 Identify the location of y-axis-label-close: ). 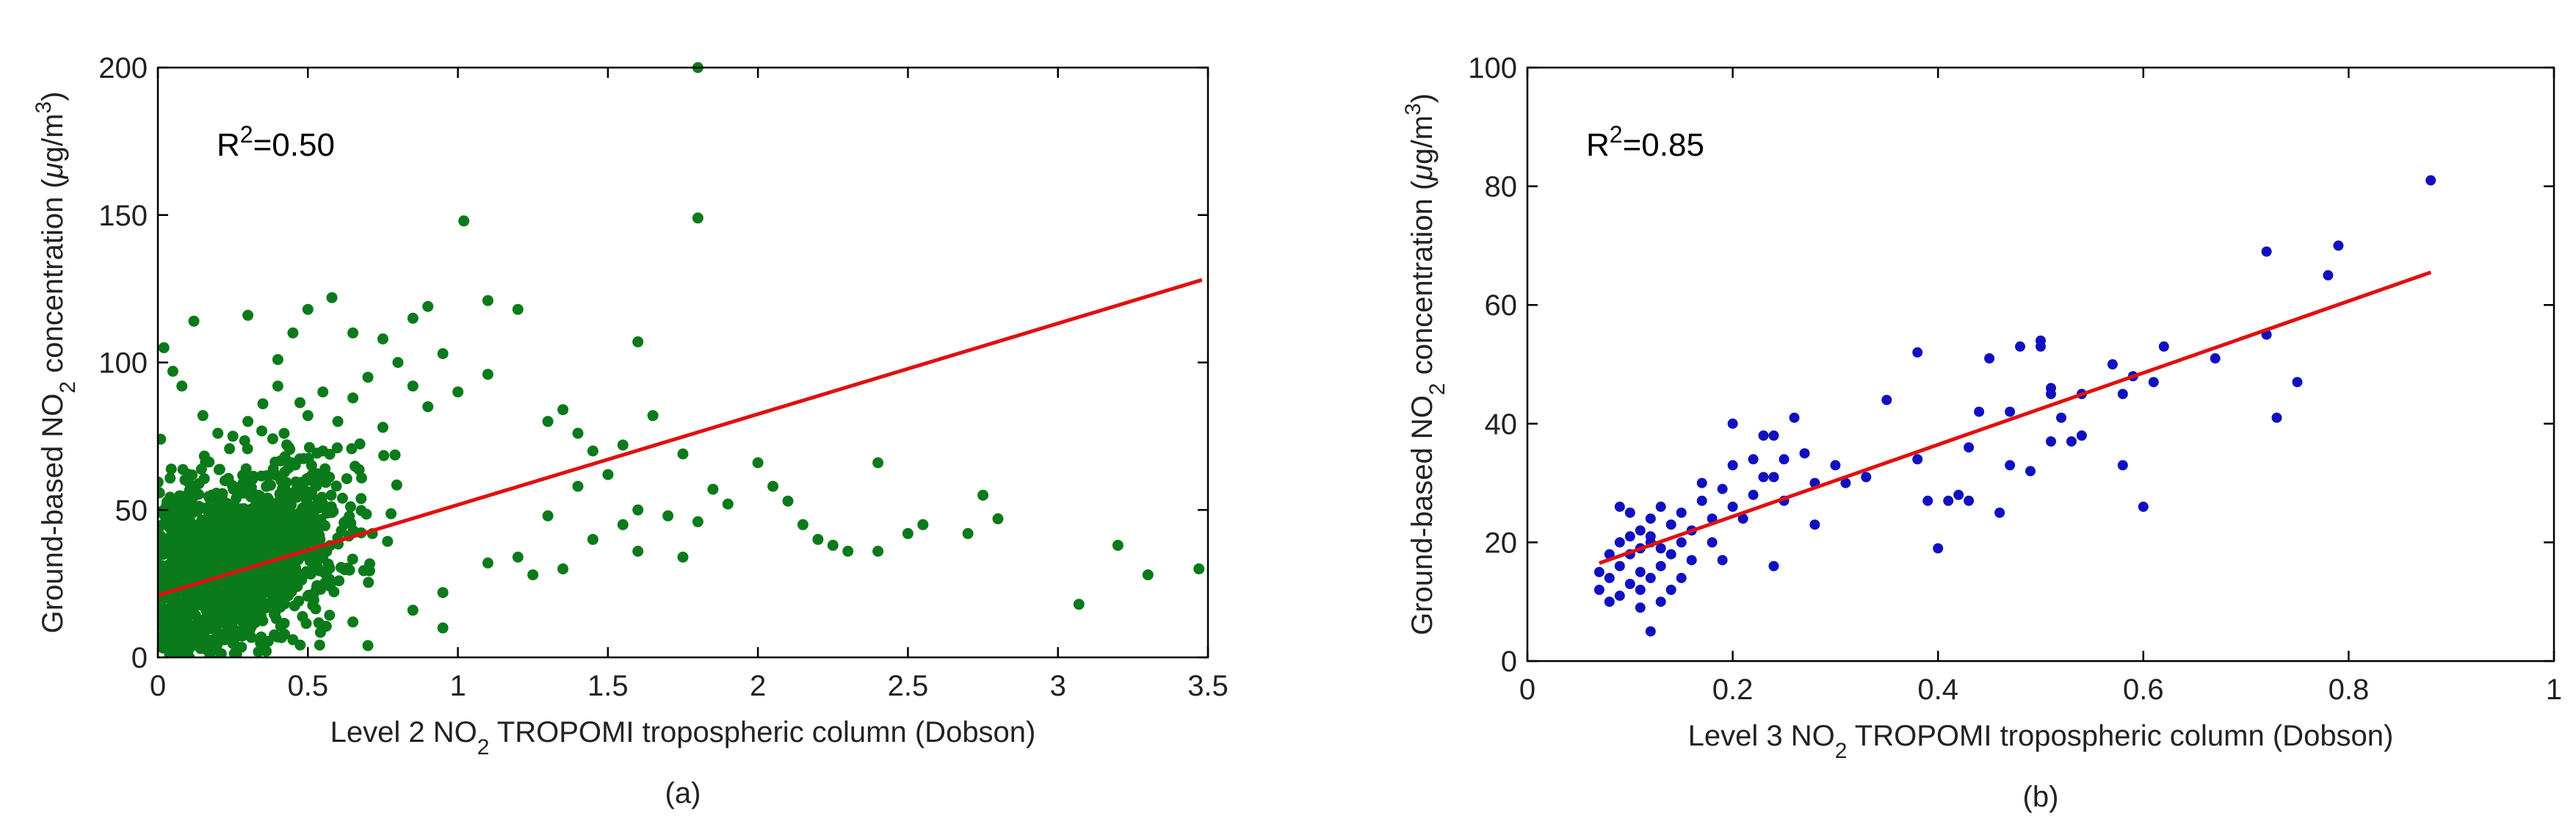
(1422, 98).